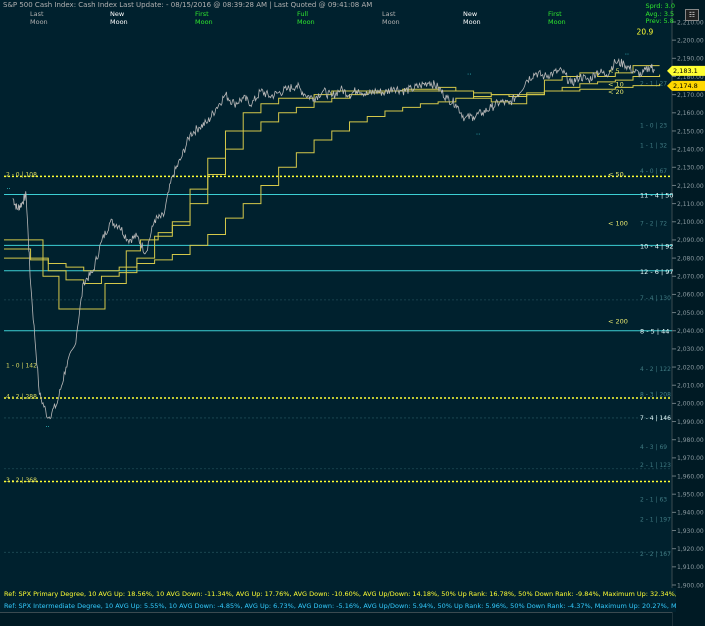  I want to click on y-tick-label: 2,200.00, so click(690, 40).